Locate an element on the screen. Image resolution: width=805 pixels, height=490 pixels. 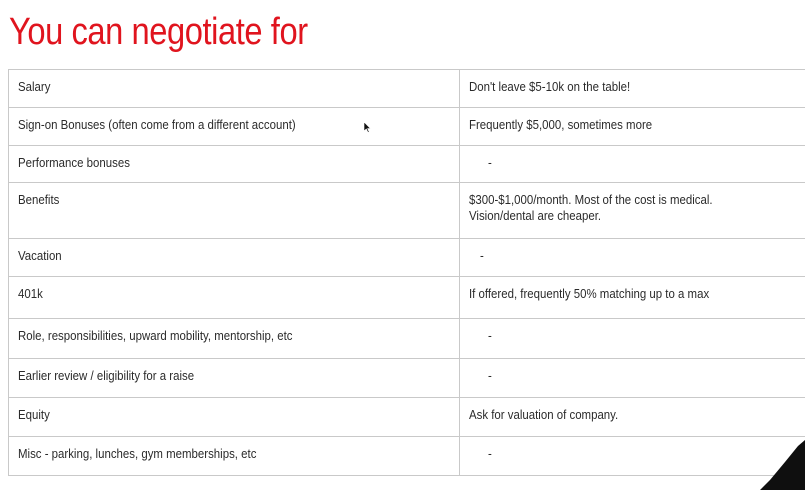
row-item: Performance bonuses is located at coordinates (234, 164).